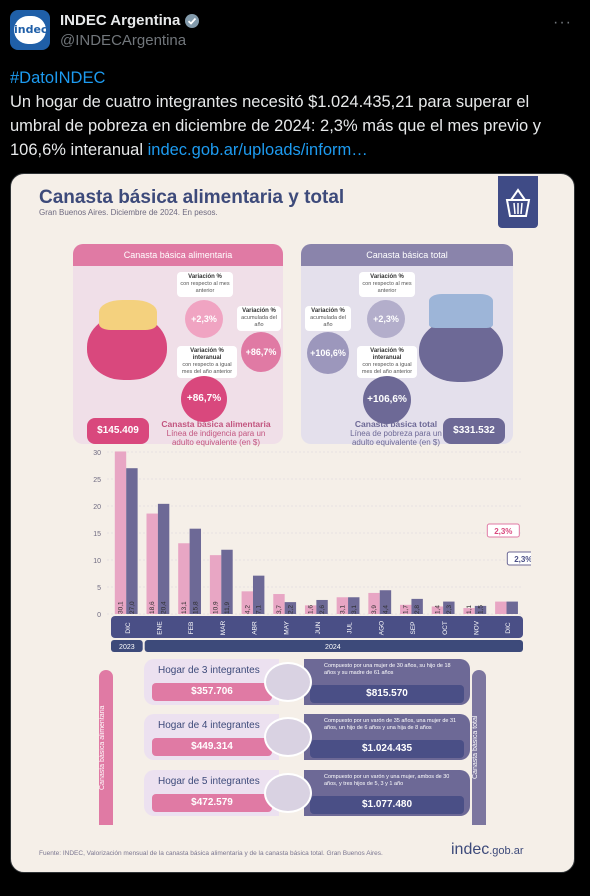 The image size is (590, 896). I want to click on cba-monthly-var-label: Variación % con respecto al mes anterior, so click(205, 284).